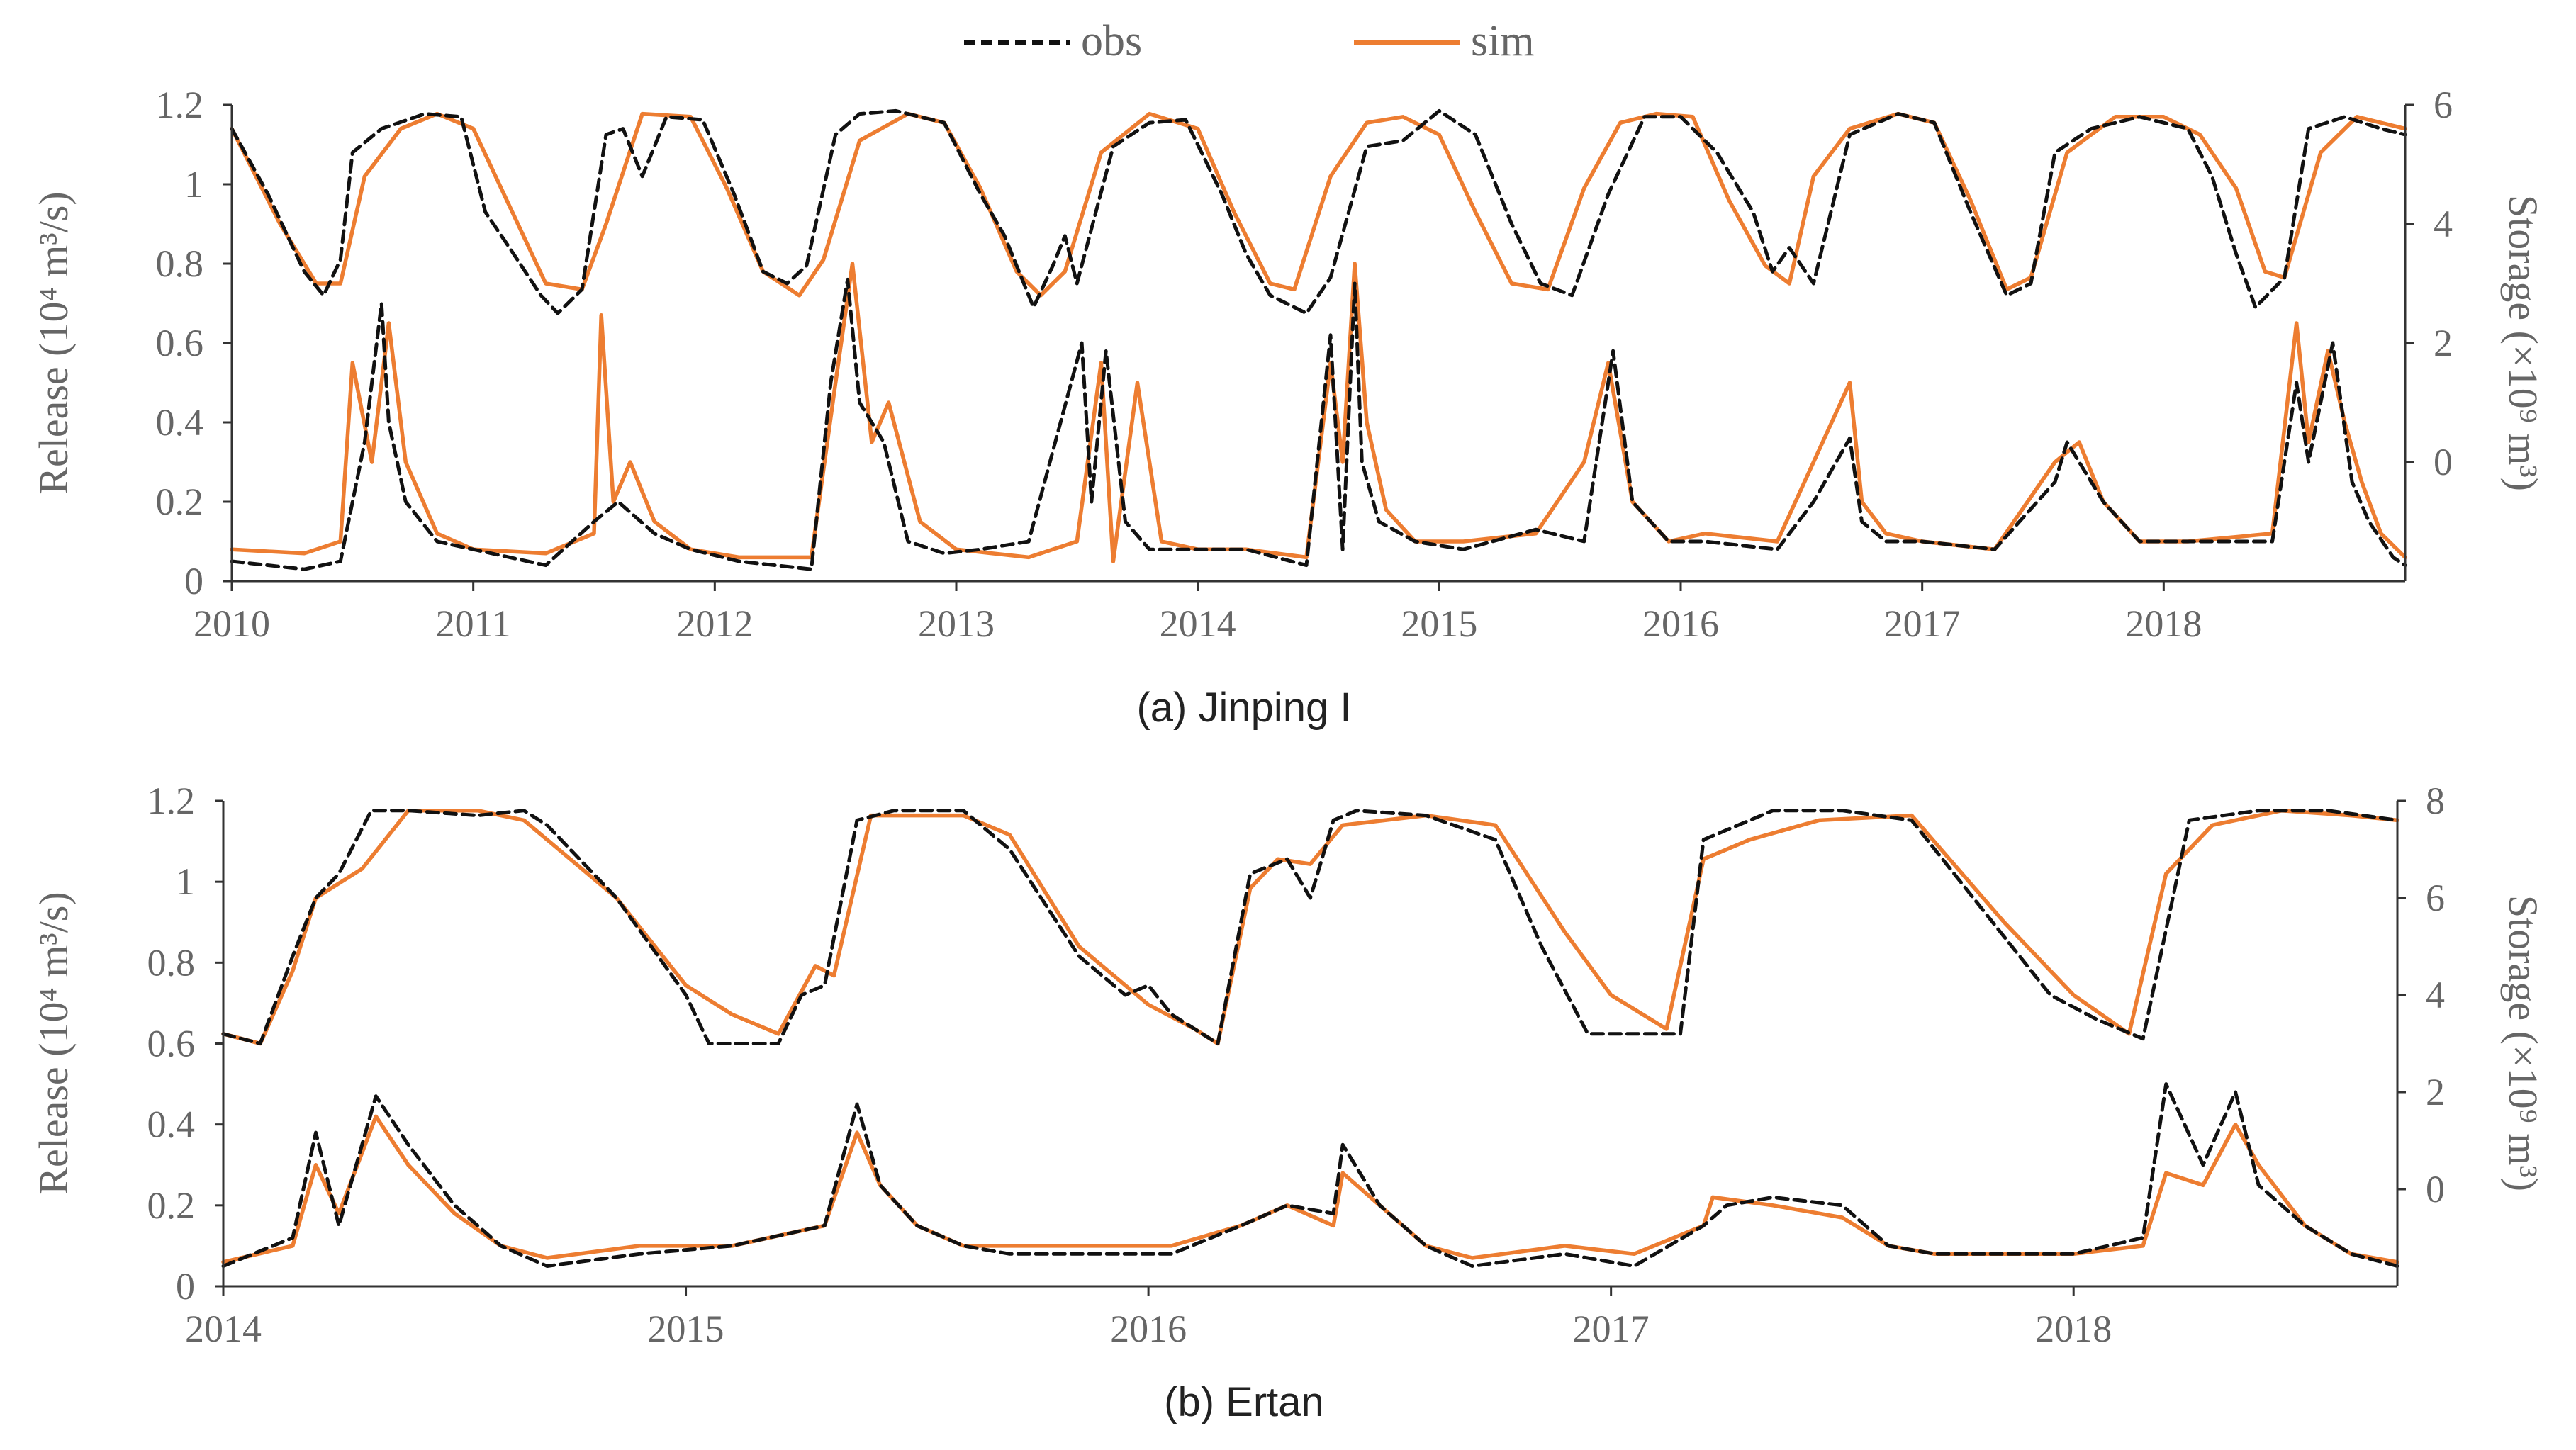 The height and width of the screenshot is (1450, 2576). I want to click on y-left-ticks-jinping: 0 0.2 0.4 0.6 0.8 1 1.2, so click(194, 343).